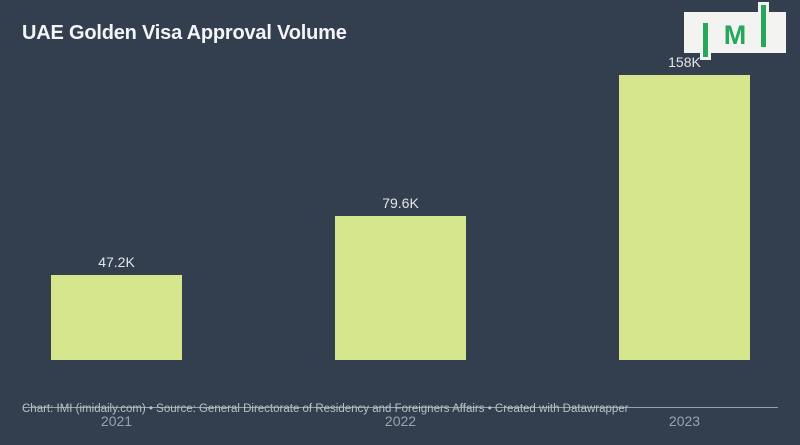 This screenshot has width=800, height=445. I want to click on bar-value-label: 79.6K, so click(400, 203).